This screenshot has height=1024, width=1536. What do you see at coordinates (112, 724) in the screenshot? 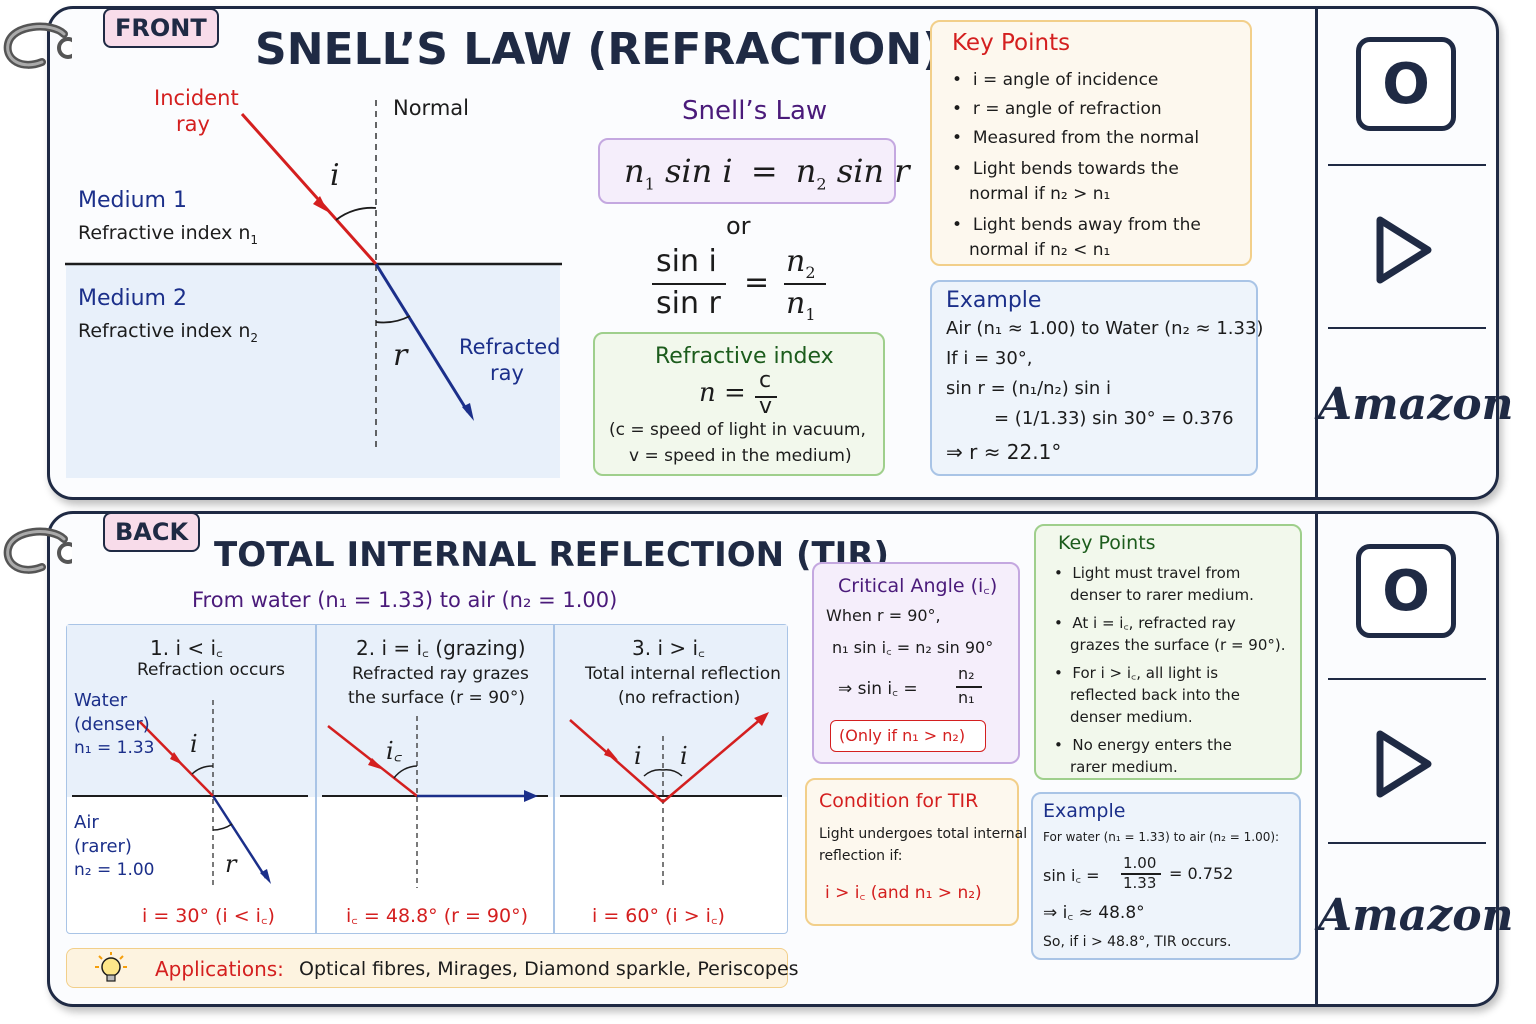
I see `water-label-2: (denser)` at bounding box center [112, 724].